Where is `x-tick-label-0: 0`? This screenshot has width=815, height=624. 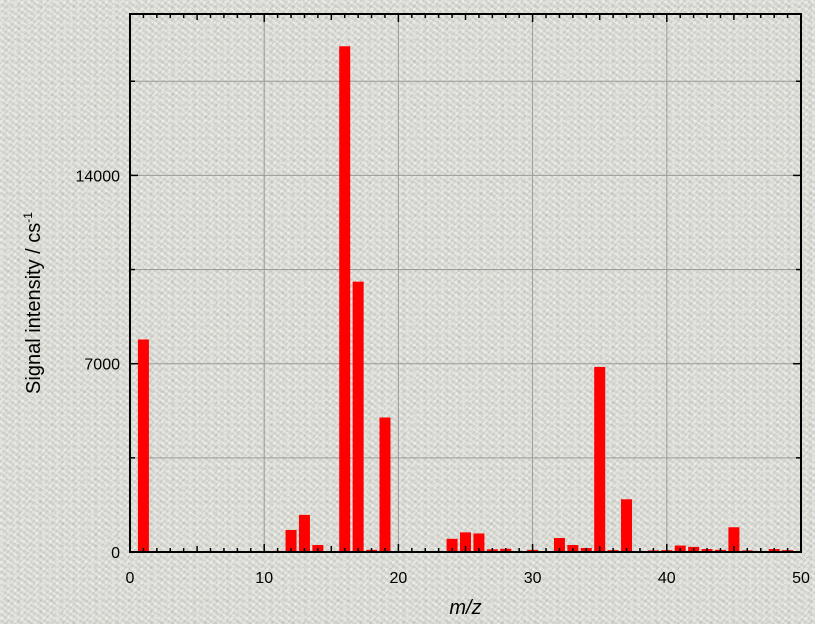
x-tick-label-0: 0 is located at coordinates (130, 578).